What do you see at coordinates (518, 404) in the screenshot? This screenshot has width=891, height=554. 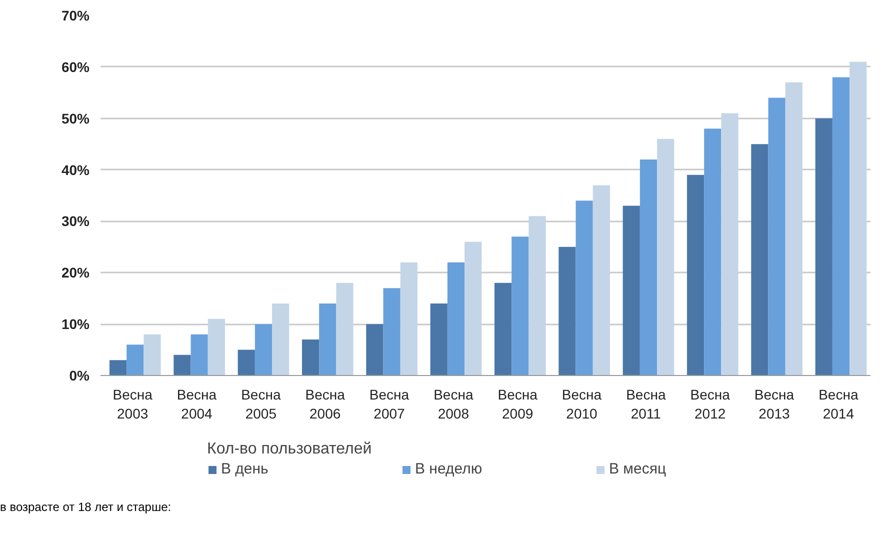 I see `x-tick-label: Весна 2009` at bounding box center [518, 404].